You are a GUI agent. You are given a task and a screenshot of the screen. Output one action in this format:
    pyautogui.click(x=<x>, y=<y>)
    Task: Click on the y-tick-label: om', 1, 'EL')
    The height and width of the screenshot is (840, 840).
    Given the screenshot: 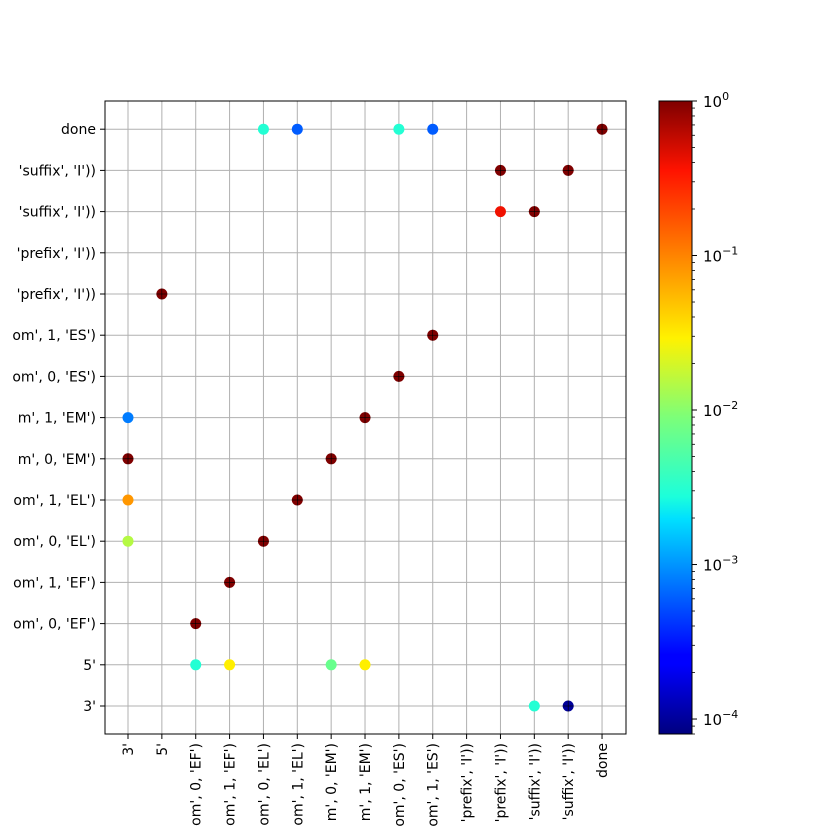 What is the action you would take?
    pyautogui.click(x=54, y=501)
    